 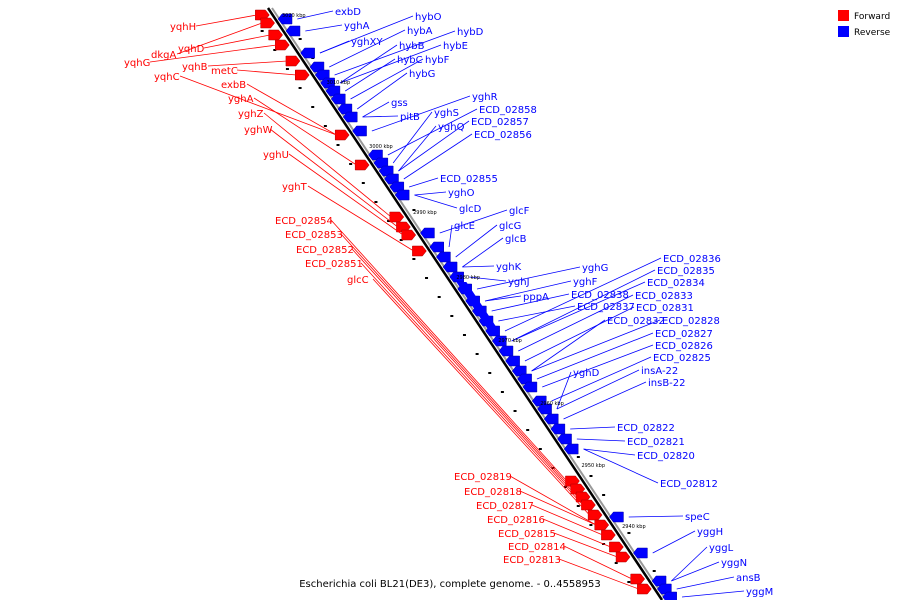 I want to click on gene-label-yggm: yggM, so click(x=759, y=592).